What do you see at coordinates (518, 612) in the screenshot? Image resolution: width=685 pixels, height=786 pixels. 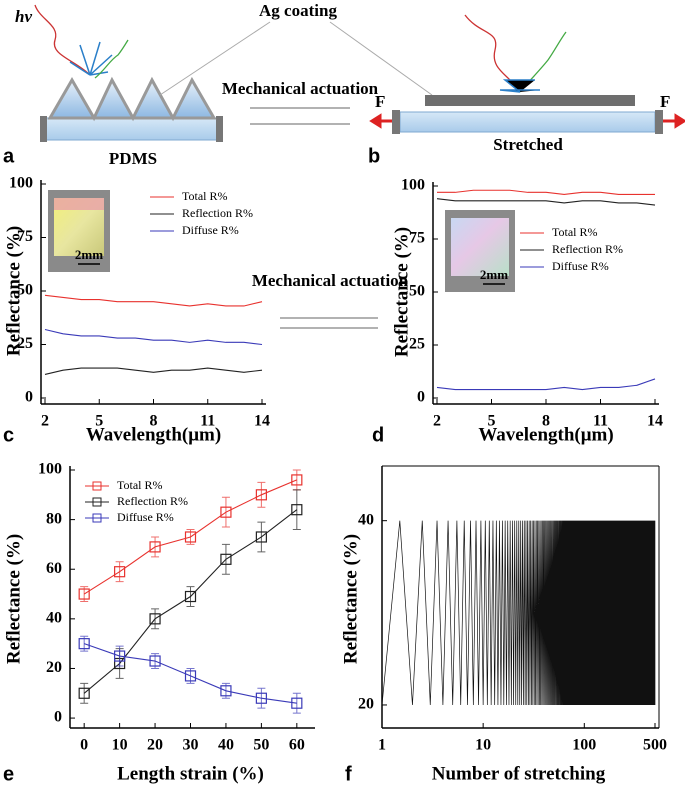 I see `cycle-trace` at bounding box center [518, 612].